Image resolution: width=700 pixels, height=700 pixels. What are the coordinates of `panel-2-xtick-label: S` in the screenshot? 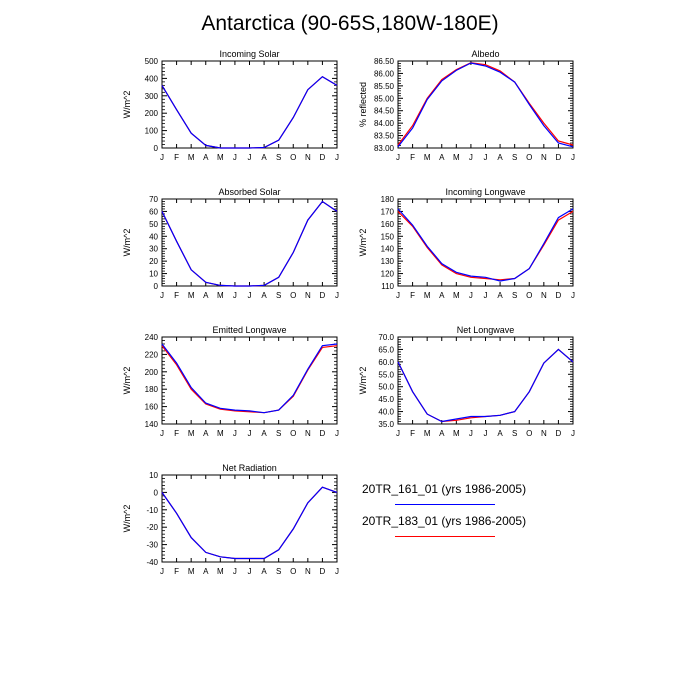 It's located at (514, 157).